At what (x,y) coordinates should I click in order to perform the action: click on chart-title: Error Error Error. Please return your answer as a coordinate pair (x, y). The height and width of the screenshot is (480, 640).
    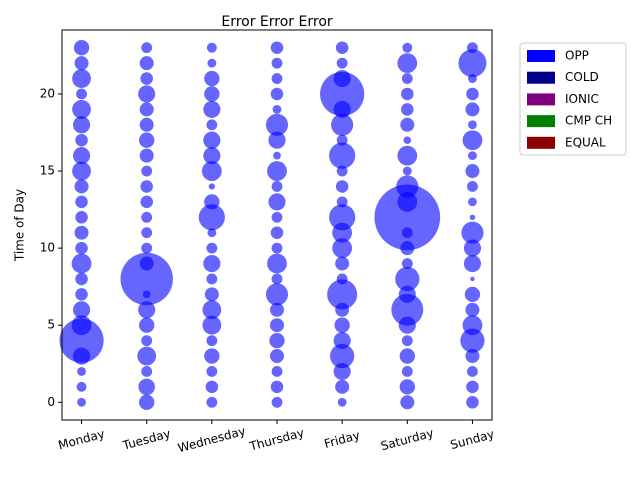
    Looking at the image, I should click on (277, 22).